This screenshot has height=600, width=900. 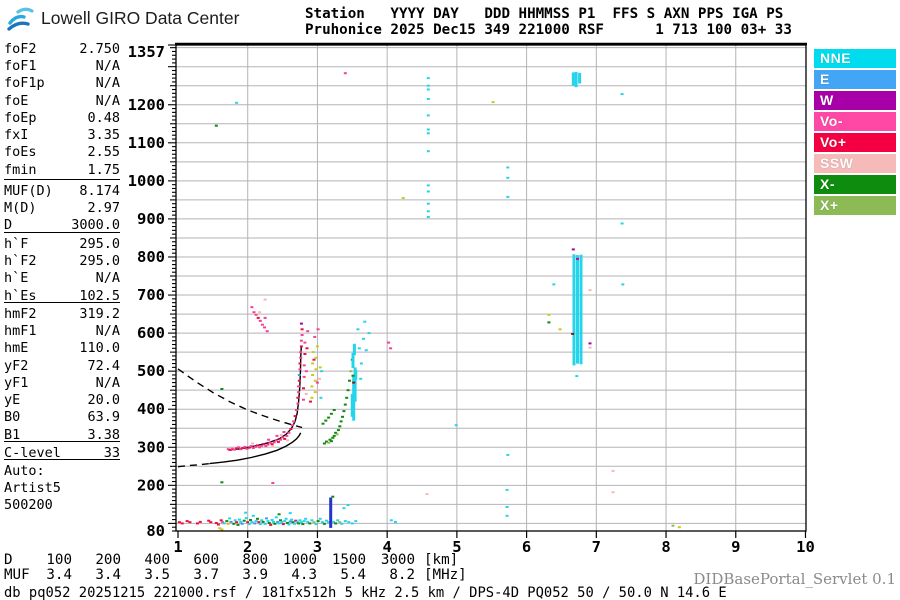 I want to click on parameter-row: foF2 2.750, so click(x=62, y=48).